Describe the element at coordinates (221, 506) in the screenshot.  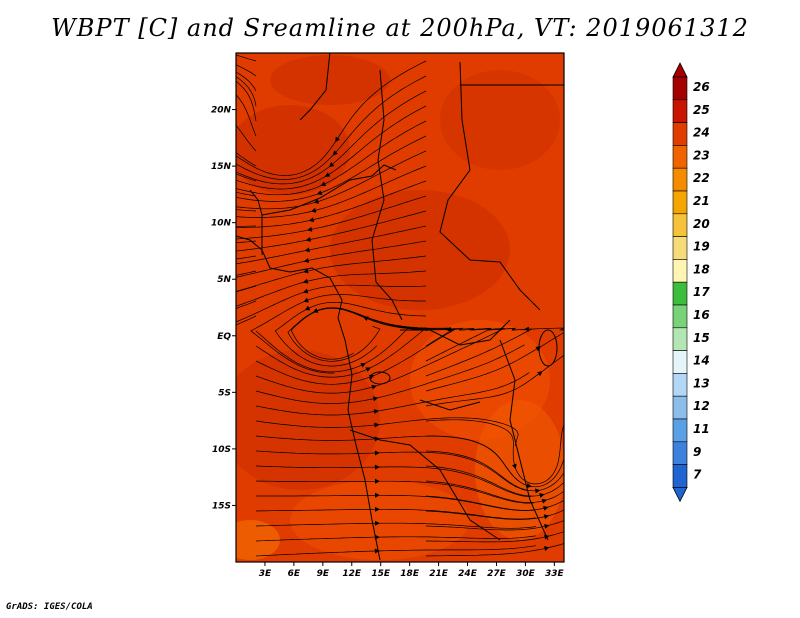
I see `y-tick-label: 15S` at that location.